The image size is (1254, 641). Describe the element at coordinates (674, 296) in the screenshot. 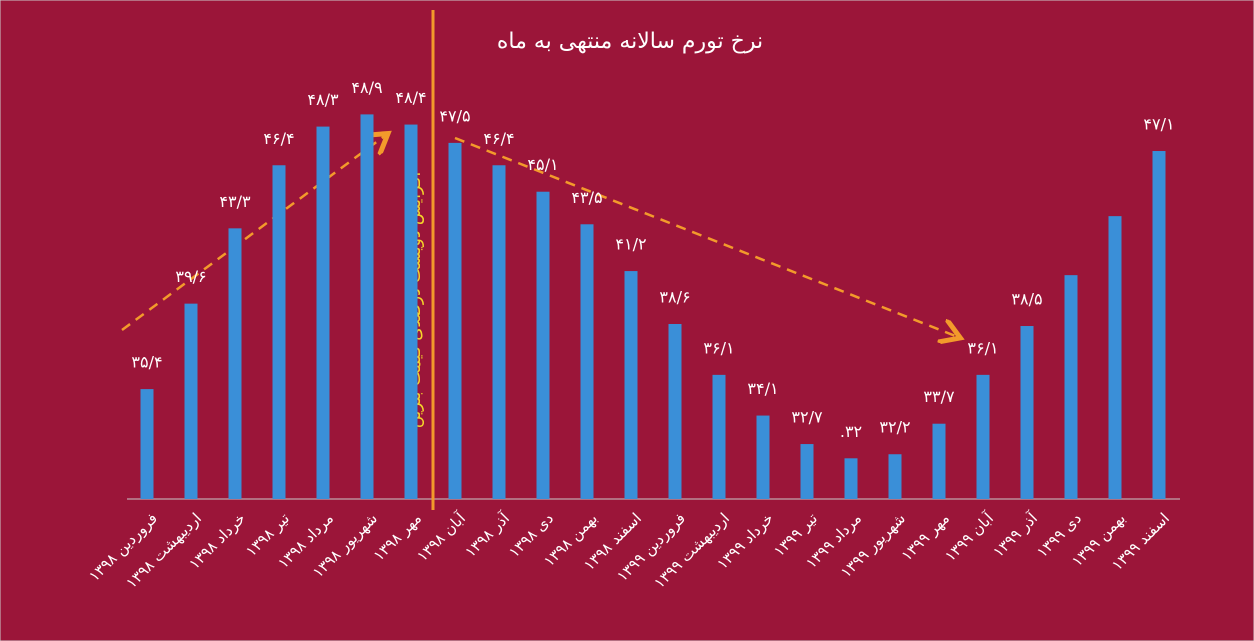

I see `value-label: ۳۸/۶` at that location.